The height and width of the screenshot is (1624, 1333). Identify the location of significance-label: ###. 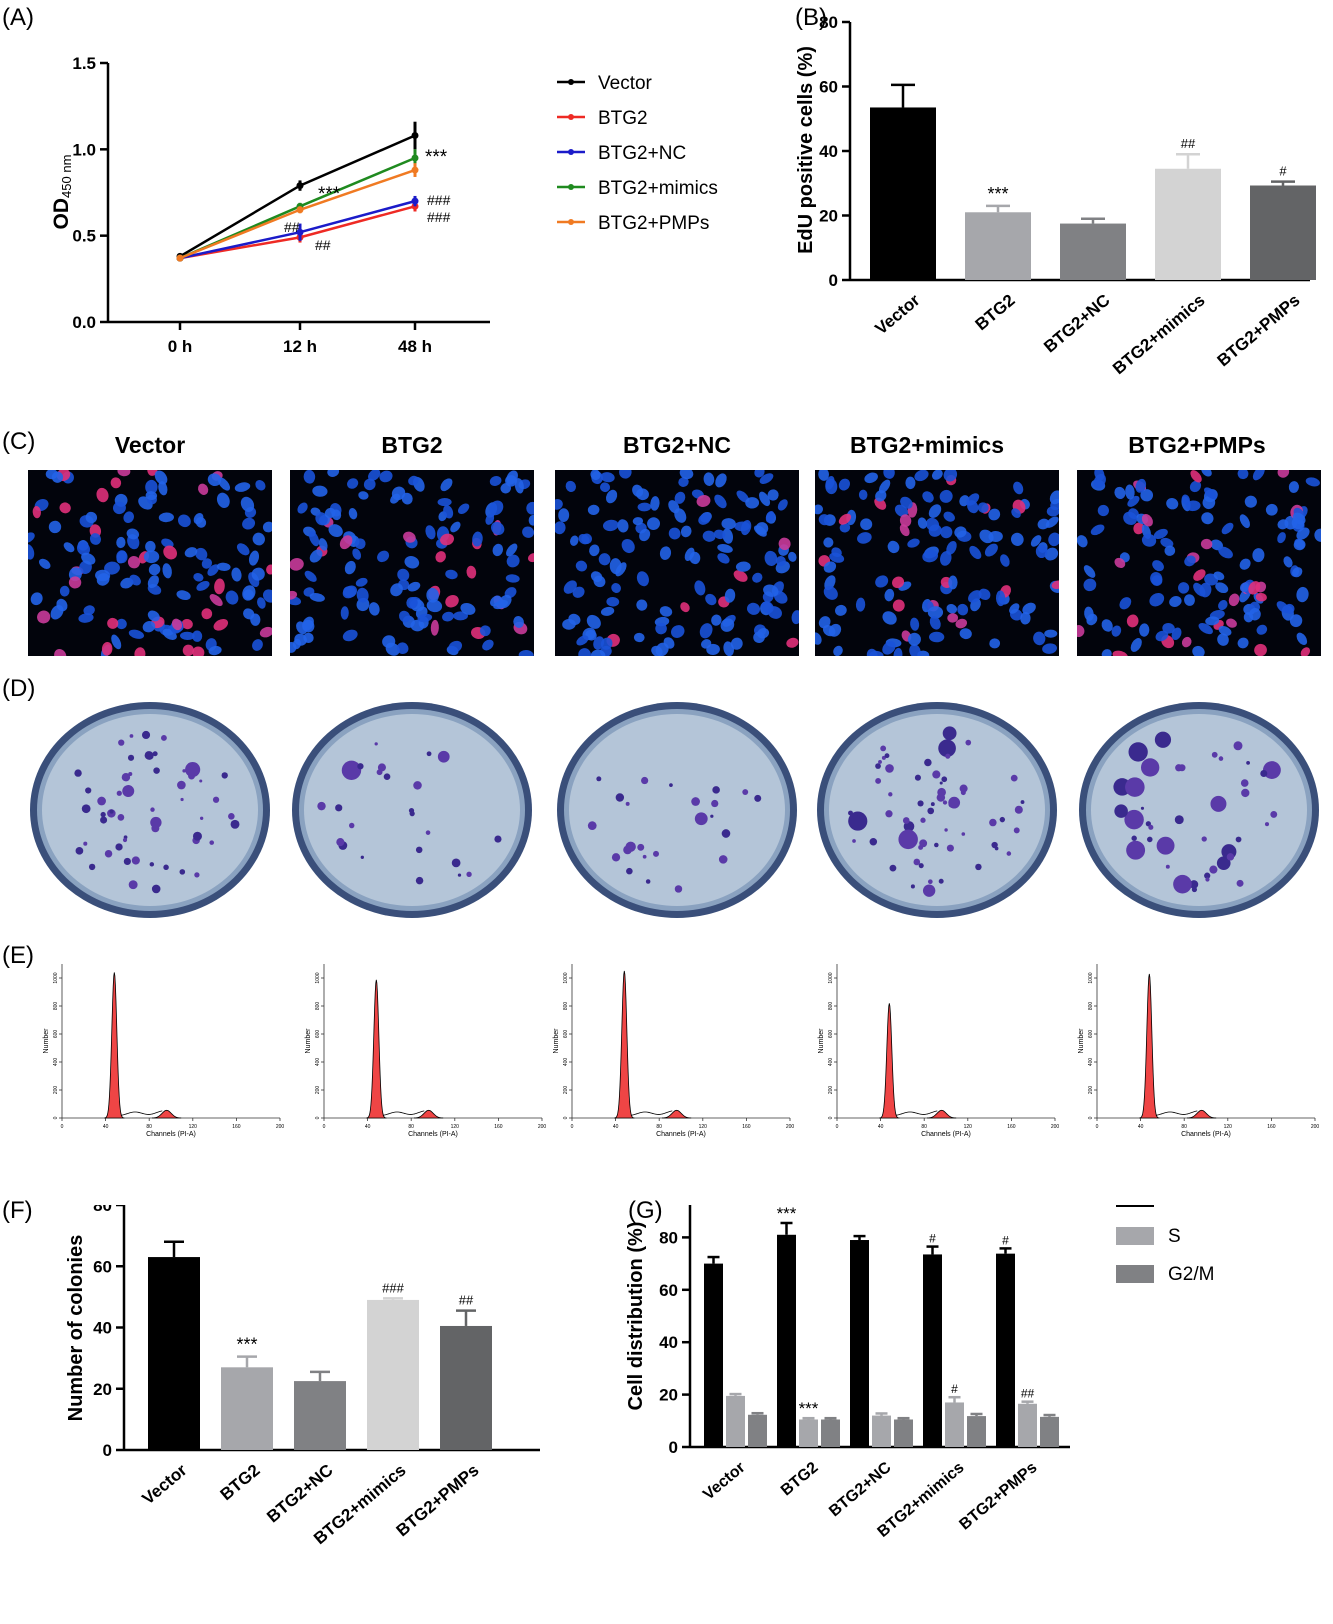
(439, 217).